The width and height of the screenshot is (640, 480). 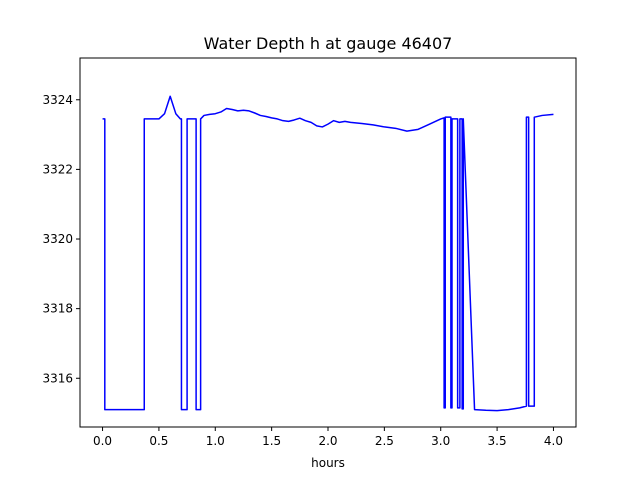 What do you see at coordinates (440, 441) in the screenshot?
I see `x-tick-label: 3.0` at bounding box center [440, 441].